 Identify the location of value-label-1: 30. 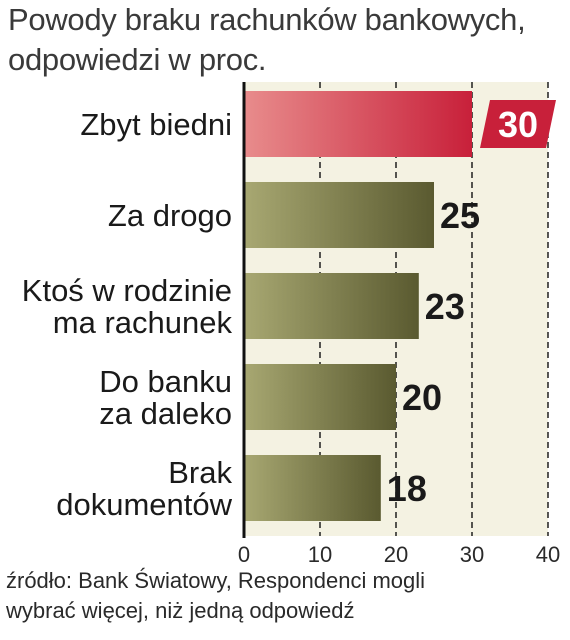
(518, 124).